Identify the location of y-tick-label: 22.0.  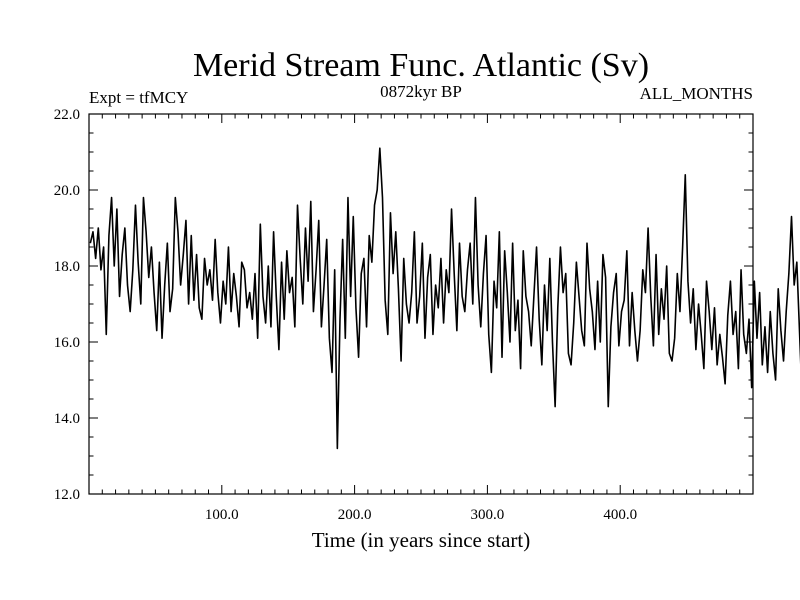
(67, 115).